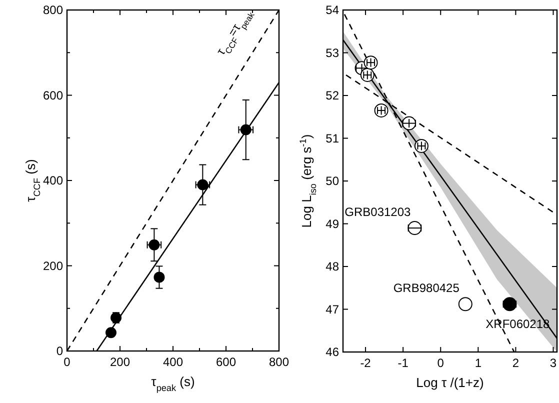 The width and height of the screenshot is (559, 403). What do you see at coordinates (366, 363) in the screenshot?
I see `x-tick-label: -2` at bounding box center [366, 363].